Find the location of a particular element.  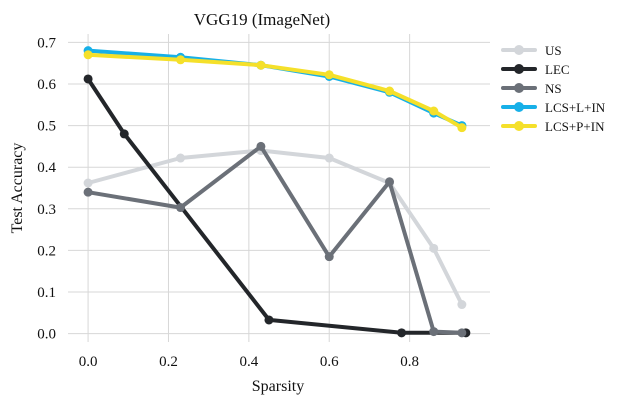

x-tick-label: 0.2 is located at coordinates (168, 362).